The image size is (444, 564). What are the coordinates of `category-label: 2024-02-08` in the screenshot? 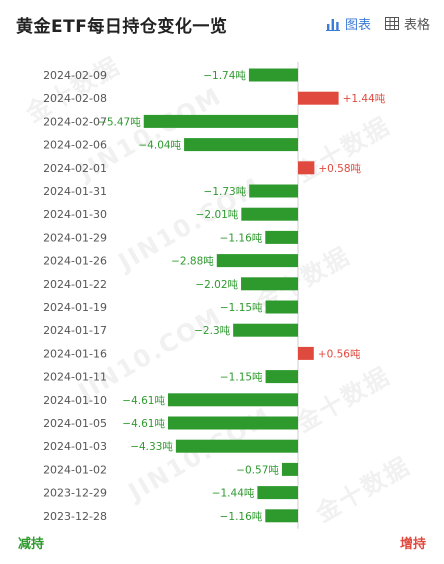 It's located at (75, 98).